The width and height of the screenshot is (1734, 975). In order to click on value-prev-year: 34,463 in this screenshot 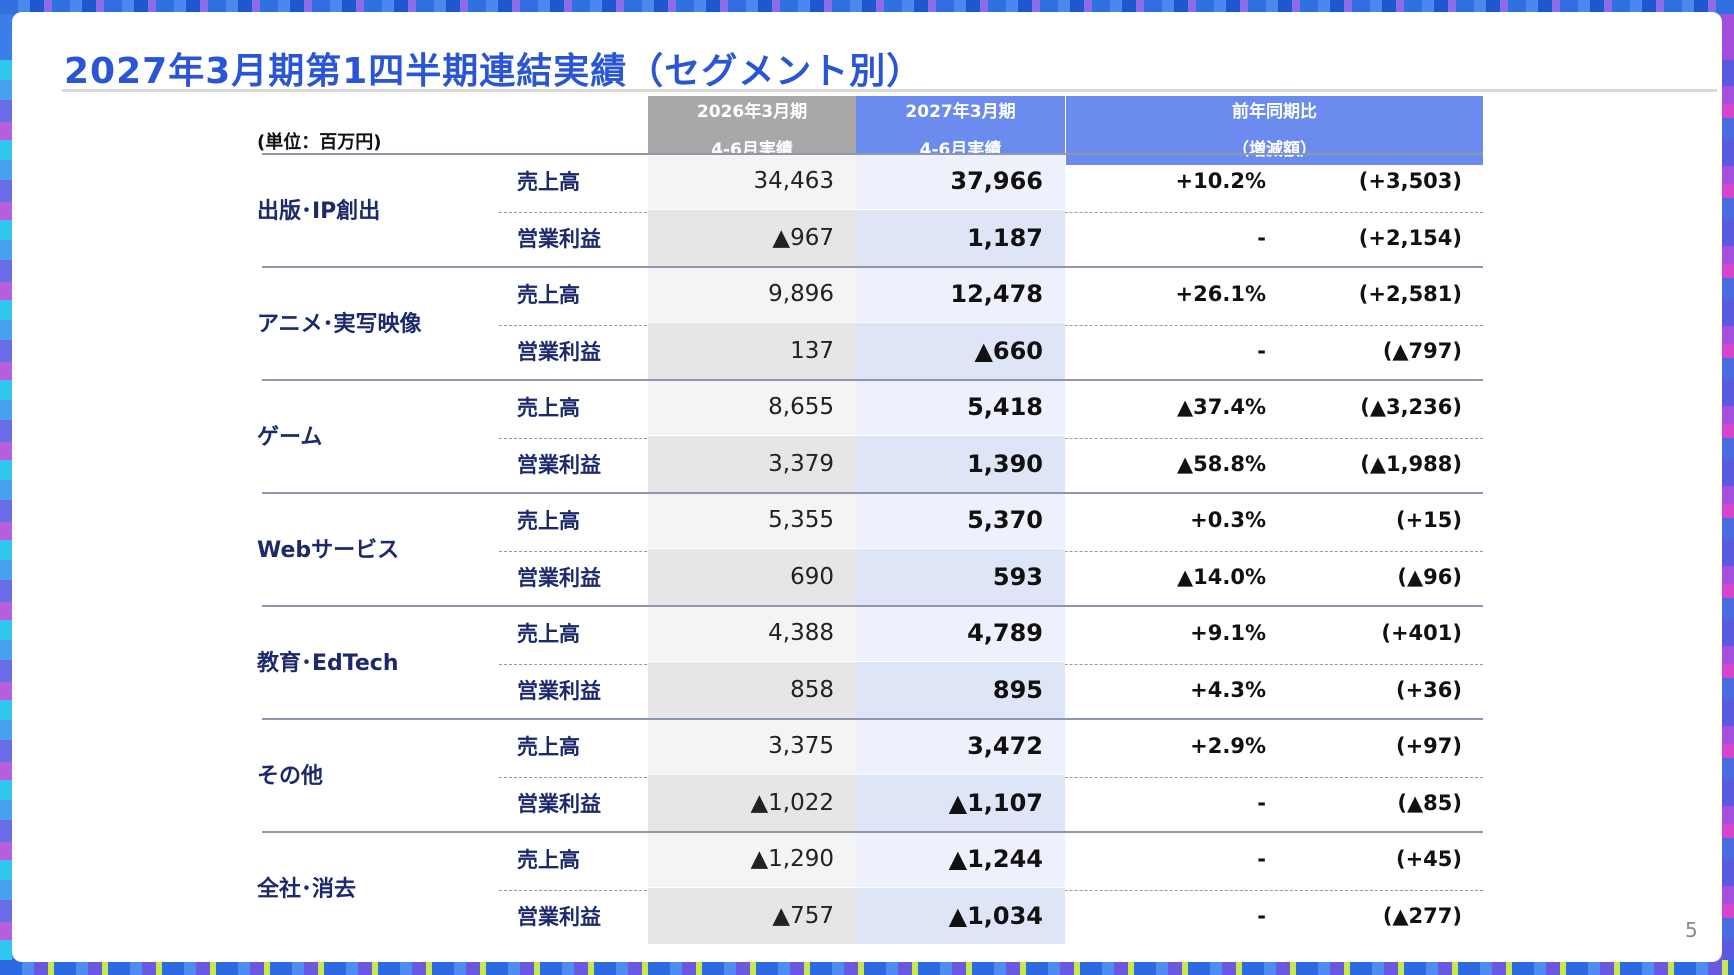, I will do `click(752, 181)`.